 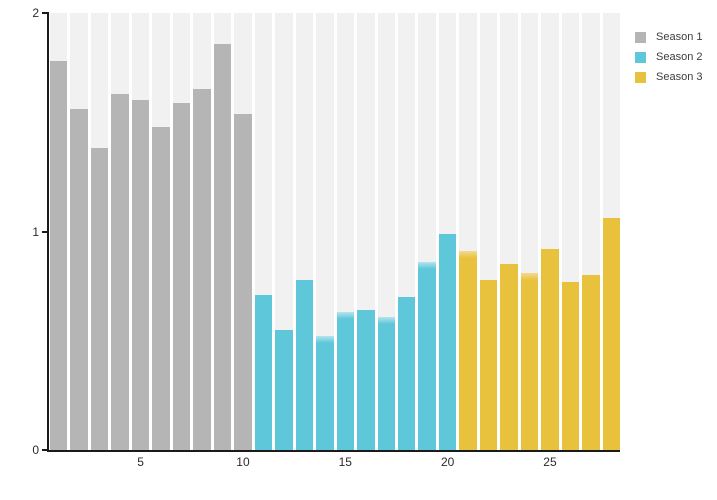 I want to click on y-tick-label: 0, so click(x=35, y=450).